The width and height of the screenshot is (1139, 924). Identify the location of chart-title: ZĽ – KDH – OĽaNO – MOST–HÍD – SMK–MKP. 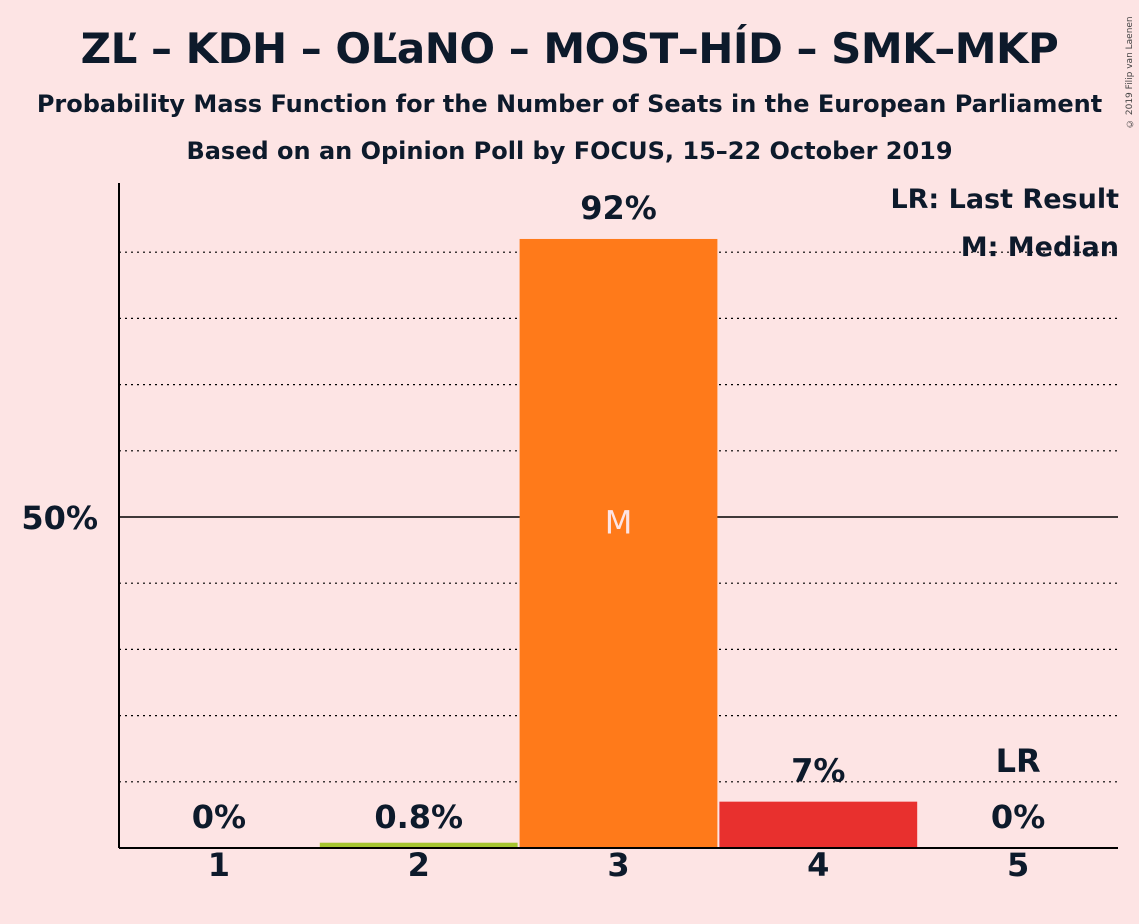
(569, 48).